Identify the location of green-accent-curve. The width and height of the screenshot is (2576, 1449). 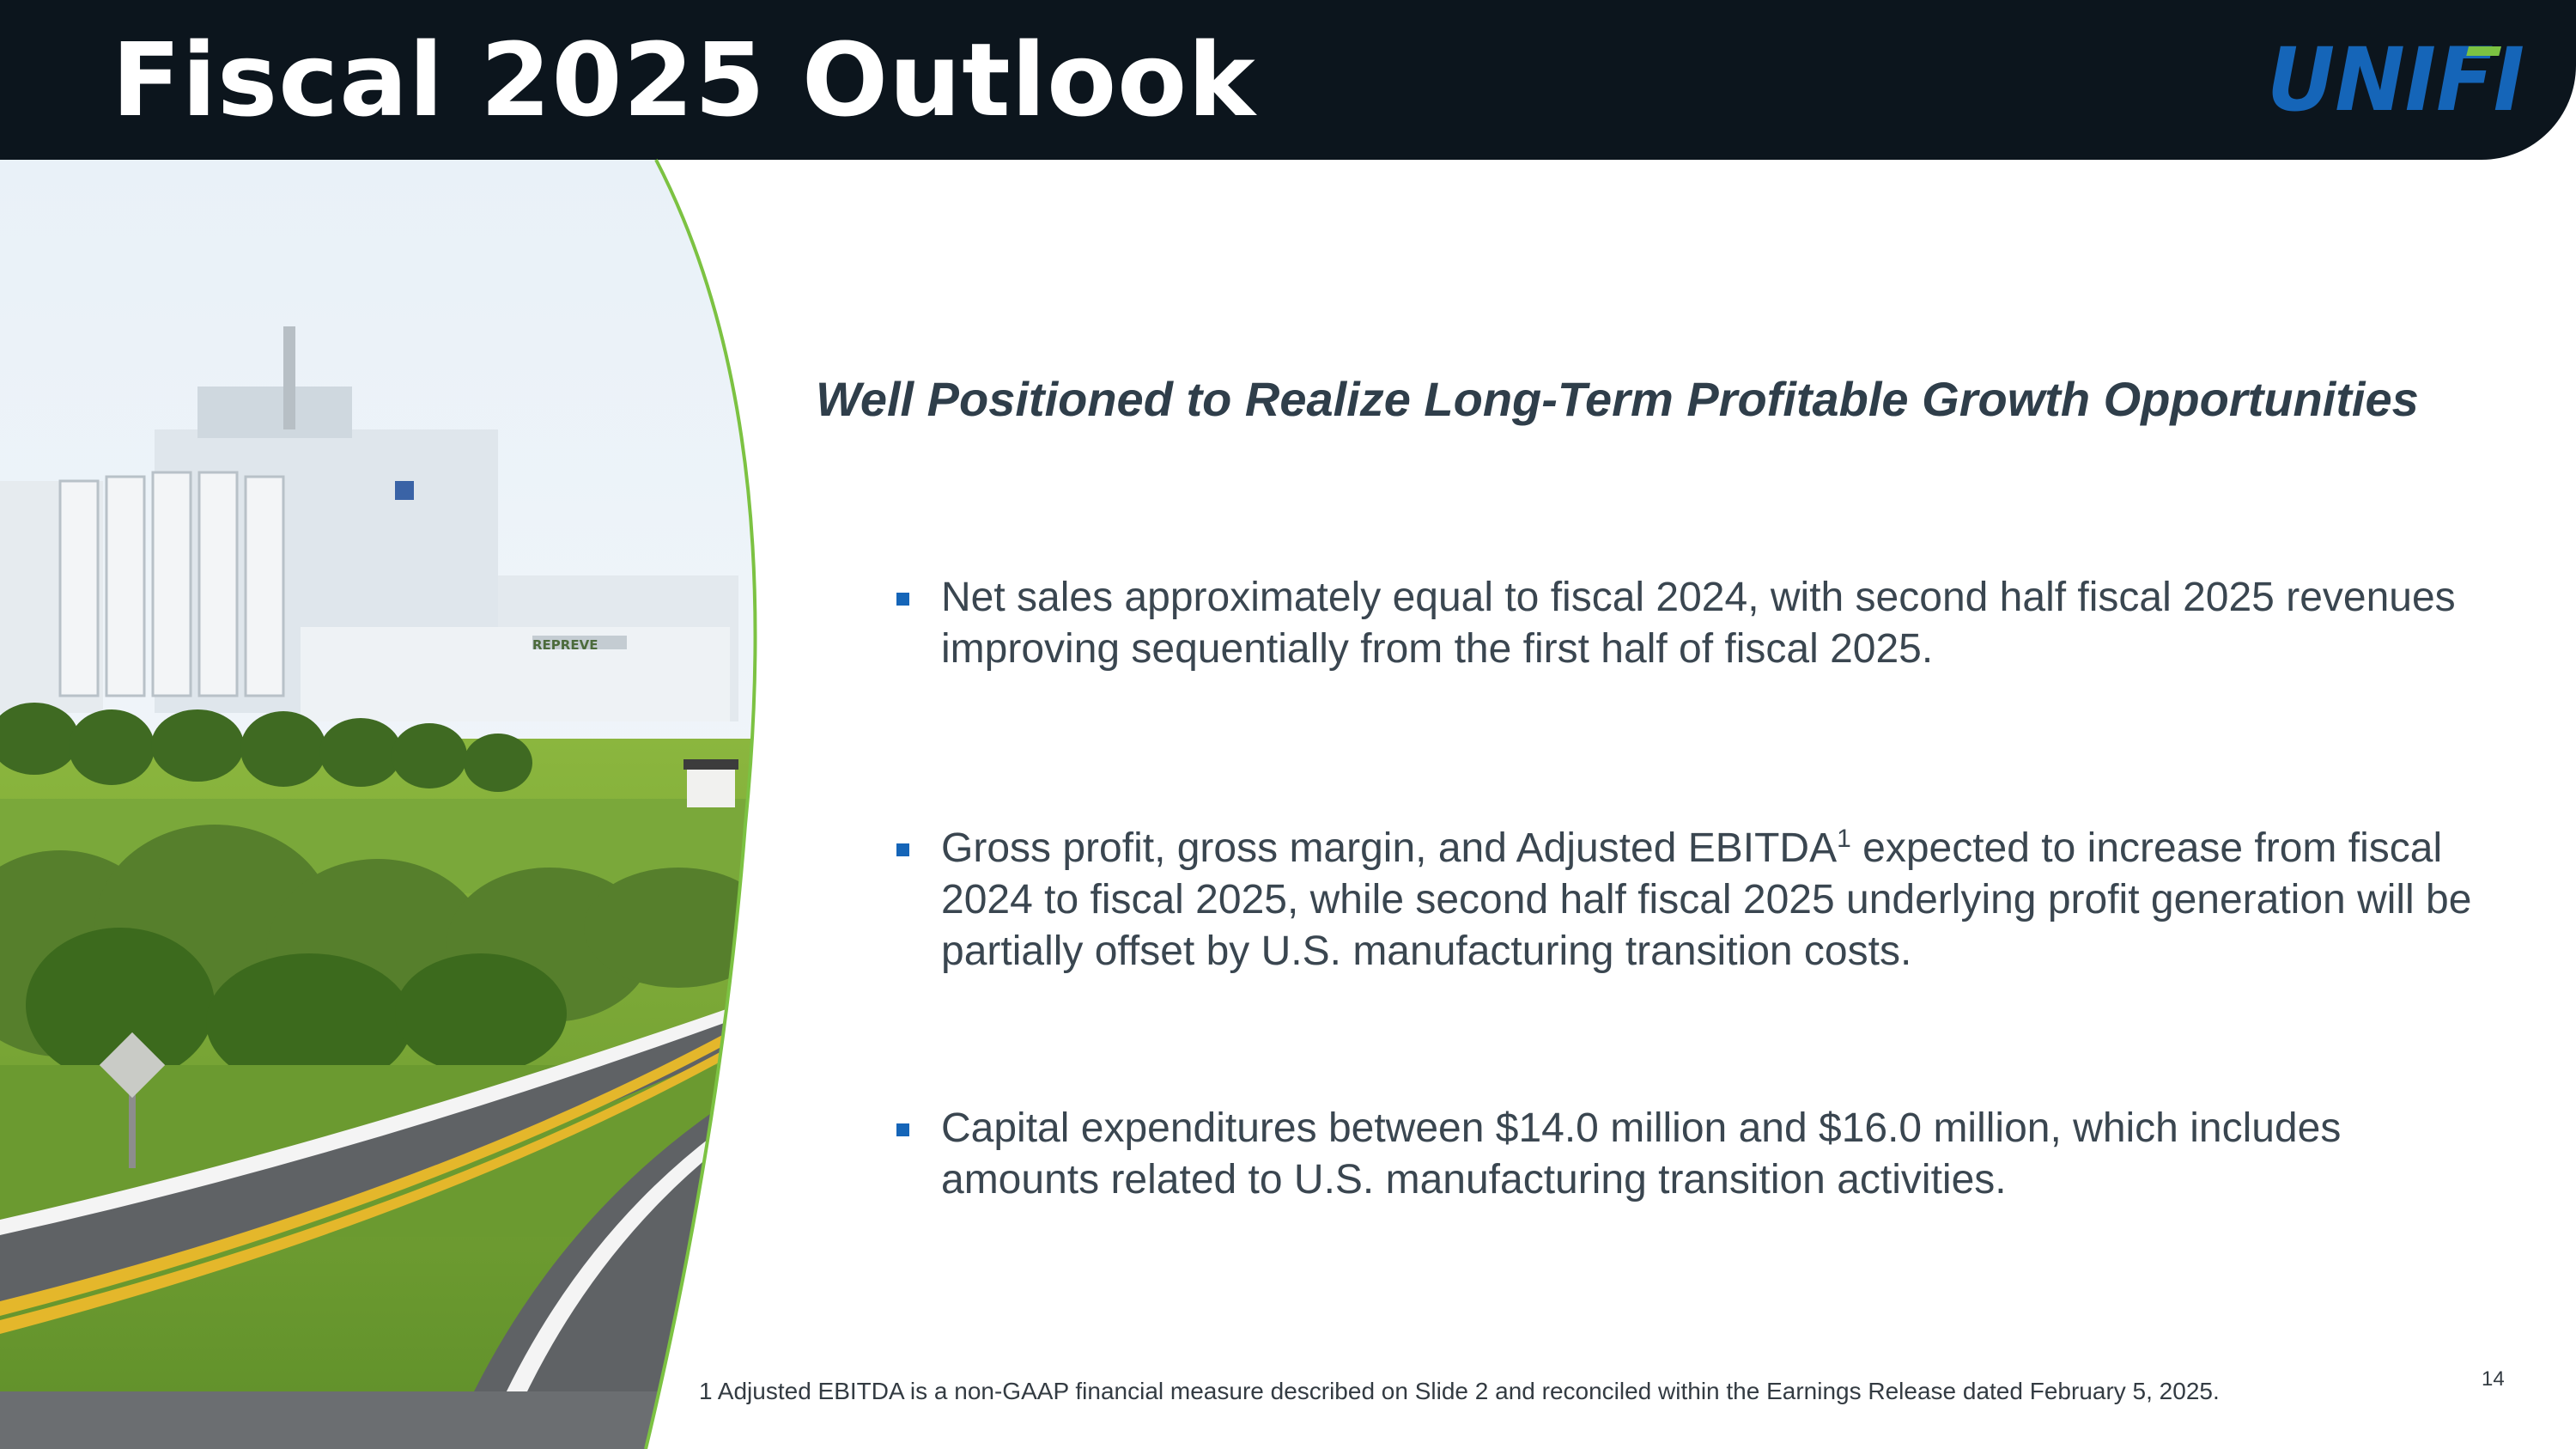
(700, 804).